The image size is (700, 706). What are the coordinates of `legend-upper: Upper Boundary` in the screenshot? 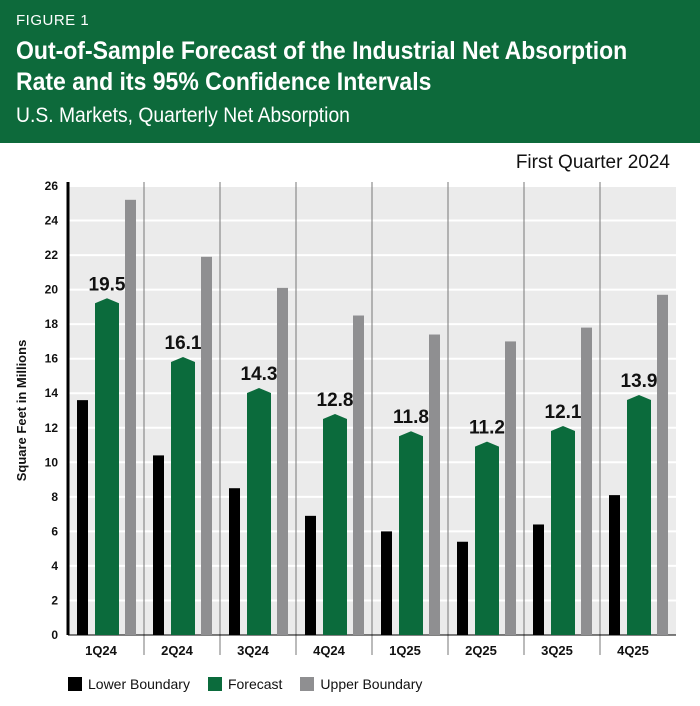 It's located at (361, 684).